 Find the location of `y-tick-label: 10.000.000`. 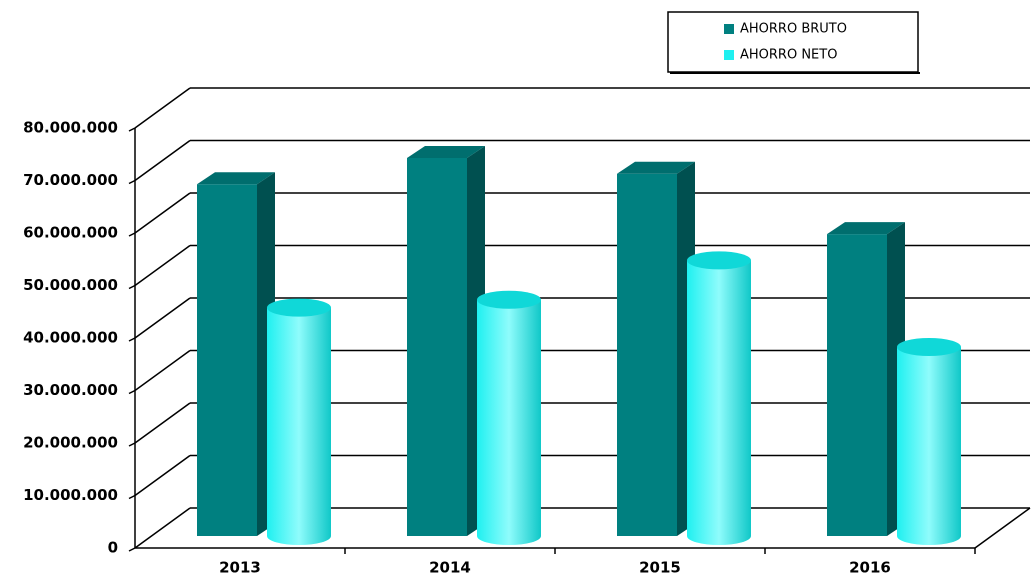

y-tick-label: 10.000.000 is located at coordinates (70, 495).